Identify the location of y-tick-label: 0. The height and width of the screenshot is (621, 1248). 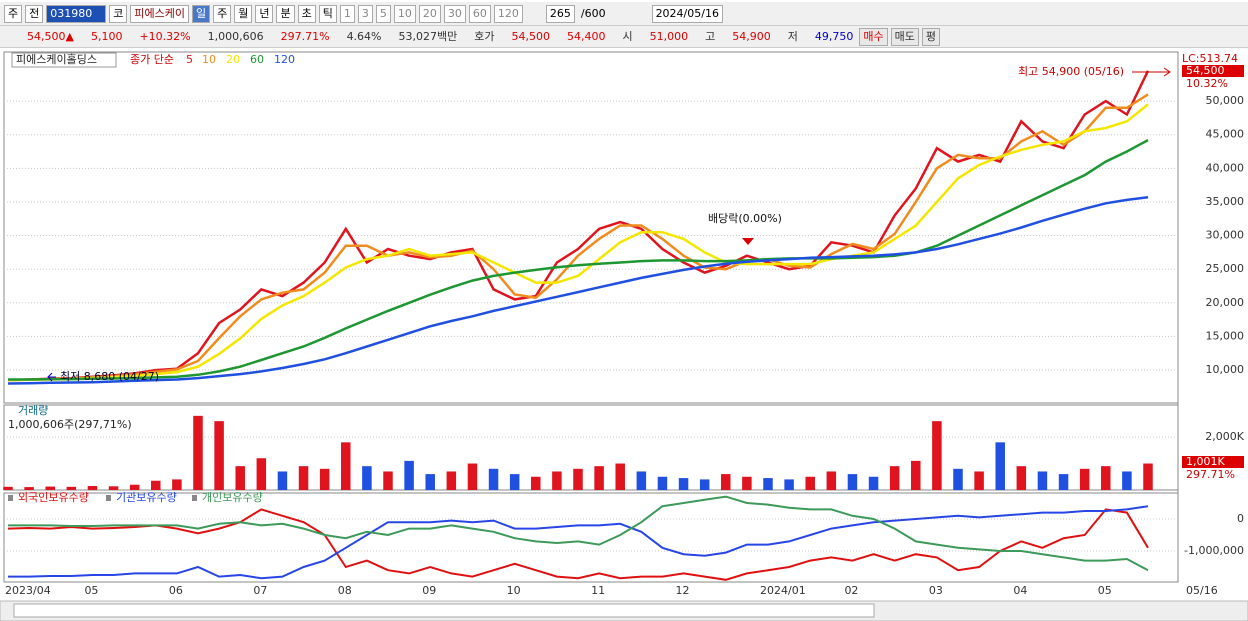
(1240, 518).